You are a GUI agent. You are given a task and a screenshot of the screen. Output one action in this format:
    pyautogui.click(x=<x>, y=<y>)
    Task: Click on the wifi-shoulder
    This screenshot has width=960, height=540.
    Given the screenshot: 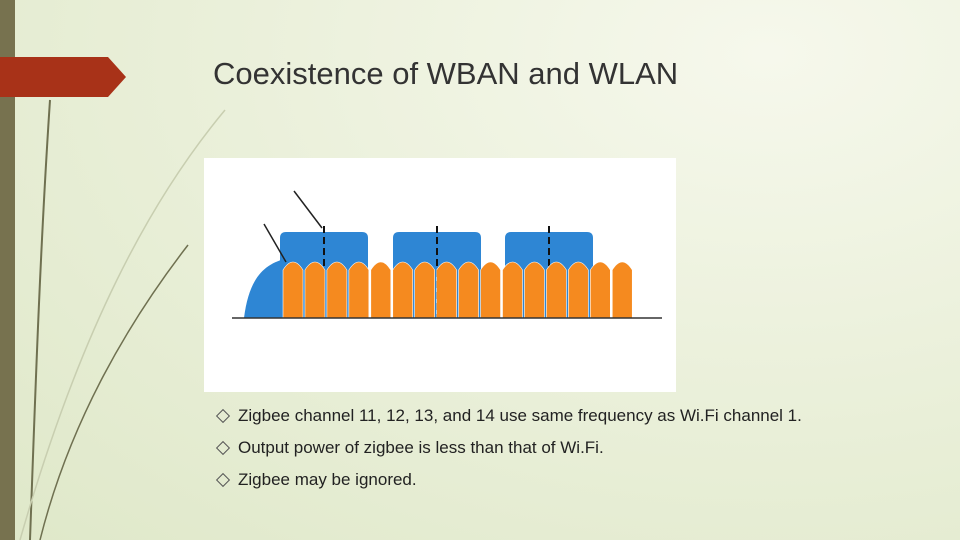 What is the action you would take?
    pyautogui.click(x=266, y=288)
    